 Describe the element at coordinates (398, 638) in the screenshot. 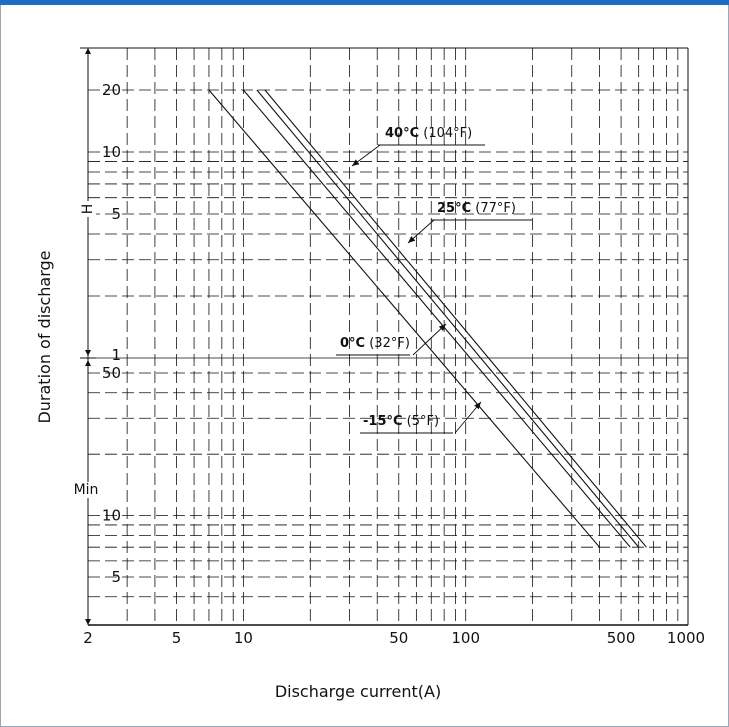

I see `x-tick-label: 50` at that location.